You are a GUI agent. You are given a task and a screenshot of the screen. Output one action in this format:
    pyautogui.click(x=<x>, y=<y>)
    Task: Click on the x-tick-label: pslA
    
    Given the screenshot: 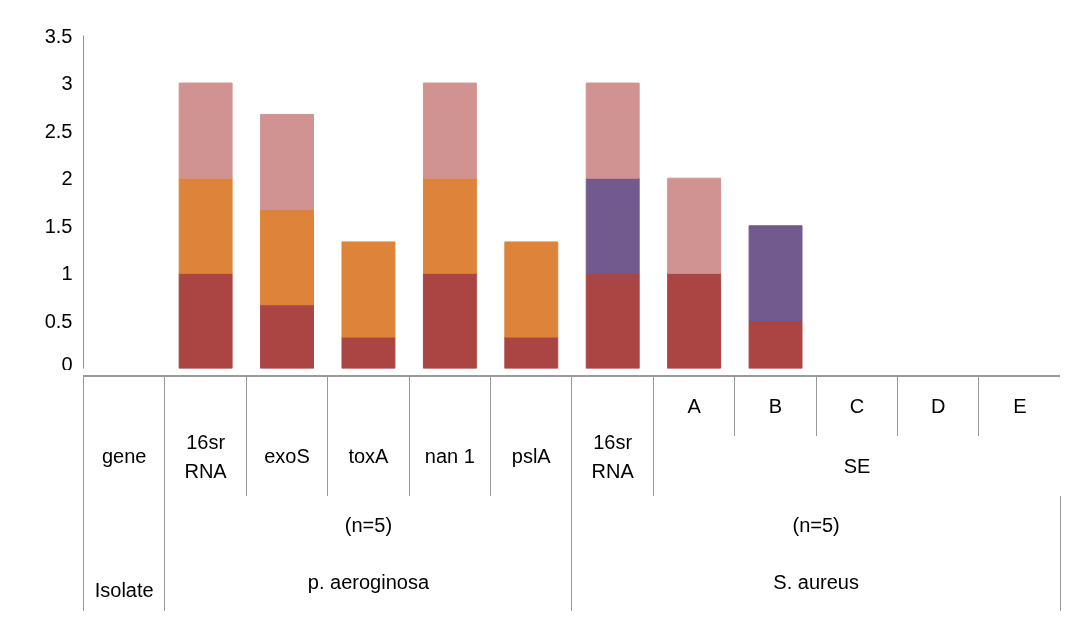 What is the action you would take?
    pyautogui.click(x=531, y=436)
    